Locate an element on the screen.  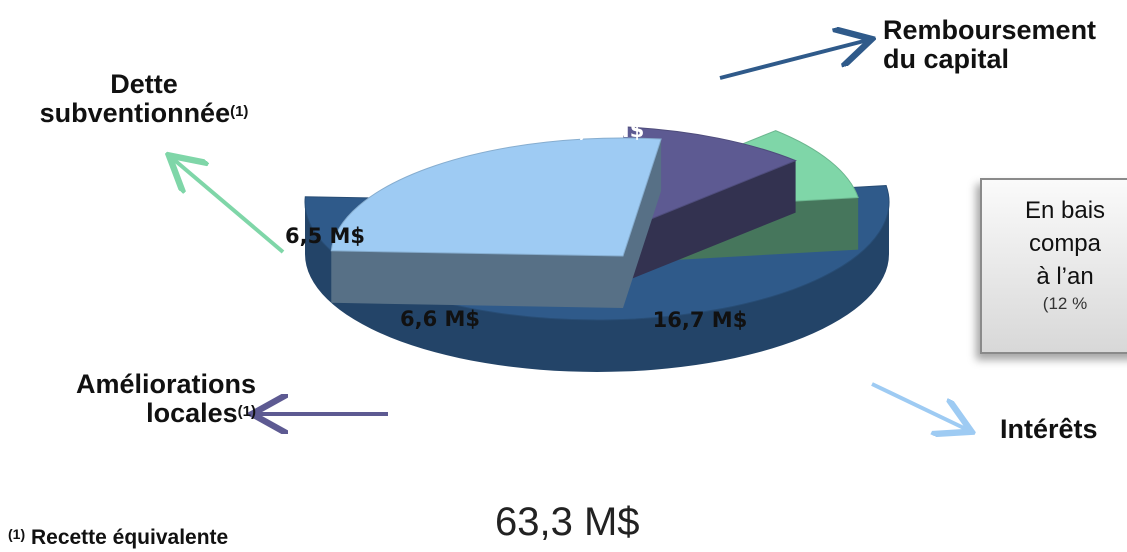
slice-value-label-4: 6,5 M$ is located at coordinates (325, 236).